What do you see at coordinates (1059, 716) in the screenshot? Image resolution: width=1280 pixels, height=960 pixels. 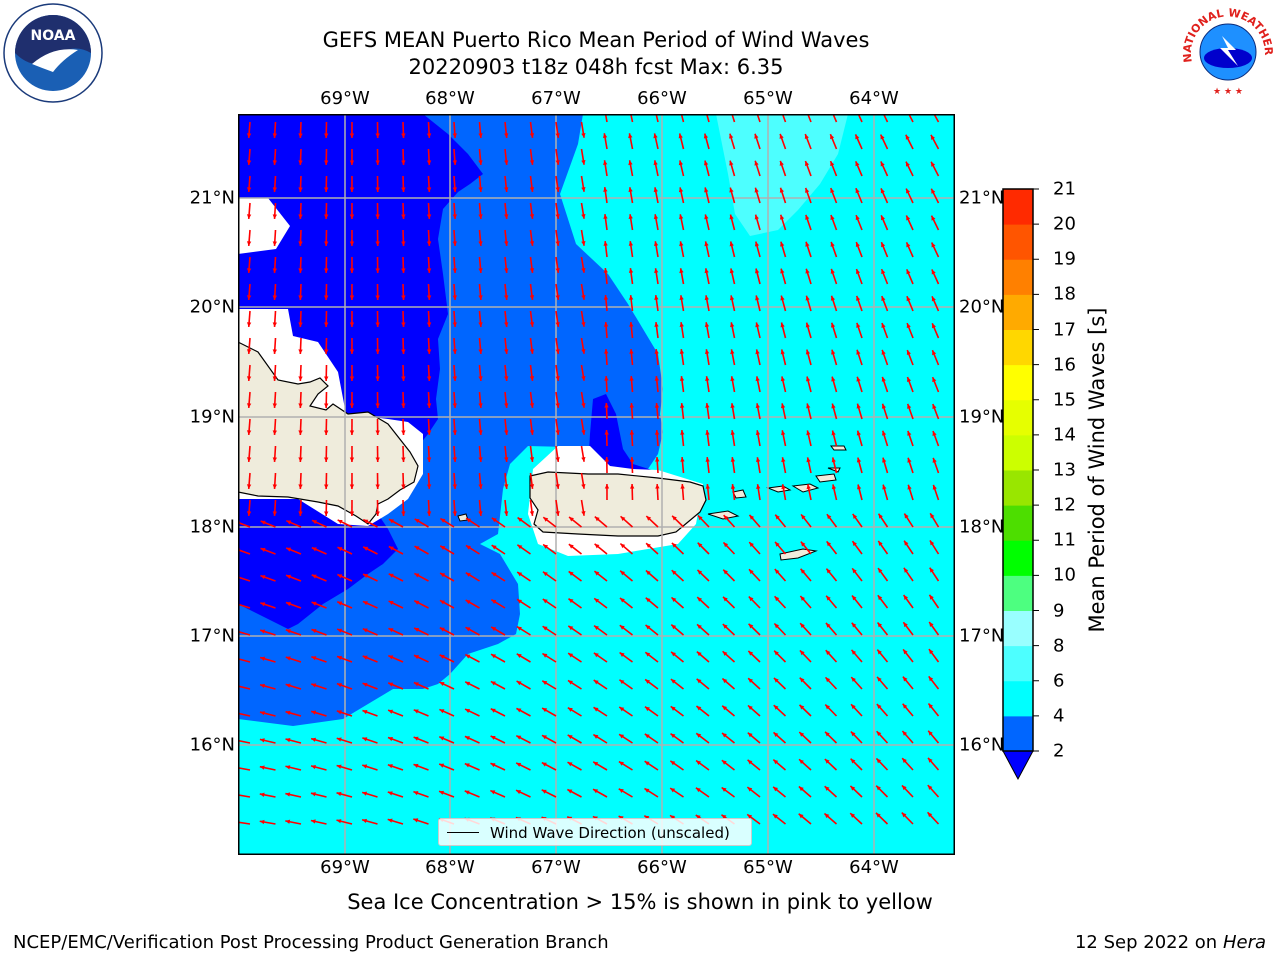 I see `colorbar-tick-label: 4` at bounding box center [1059, 716].